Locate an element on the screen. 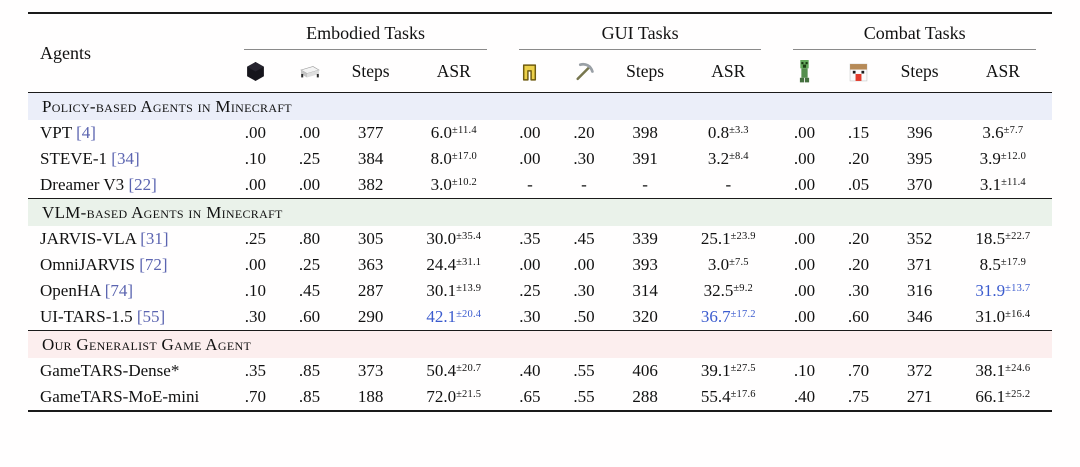  metric-value: .45 is located at coordinates (309, 290).